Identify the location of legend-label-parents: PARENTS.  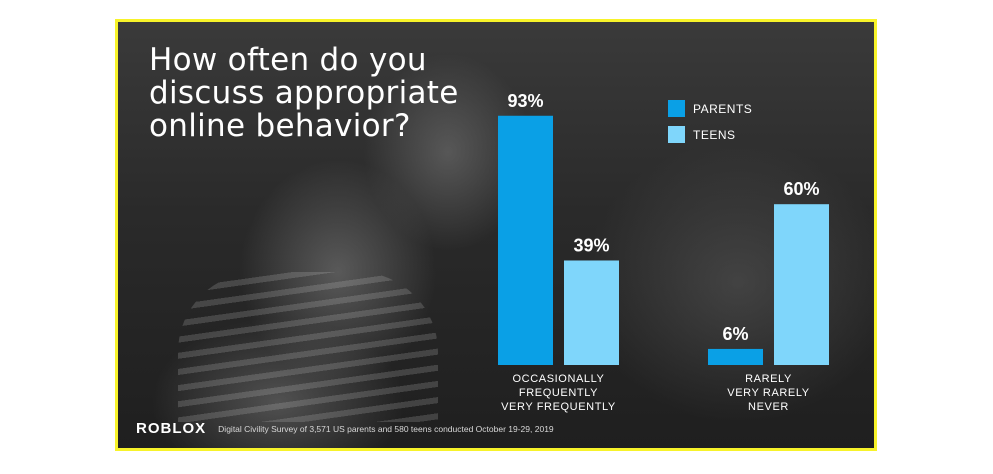
(723, 108).